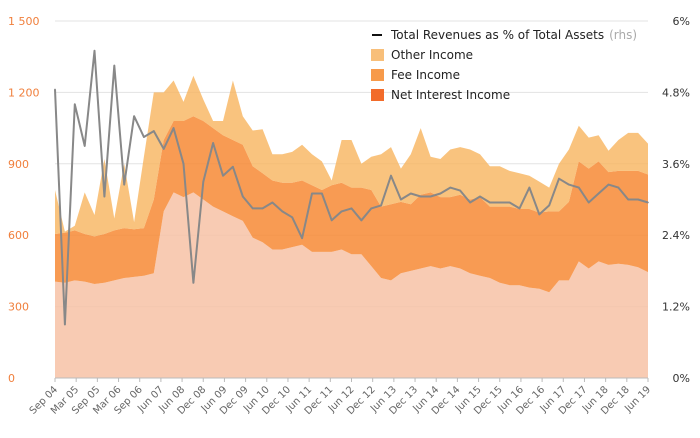 The height and width of the screenshot is (438, 700). What do you see at coordinates (681, 378) in the screenshot?
I see `y-right-tick-label: 0%` at bounding box center [681, 378].